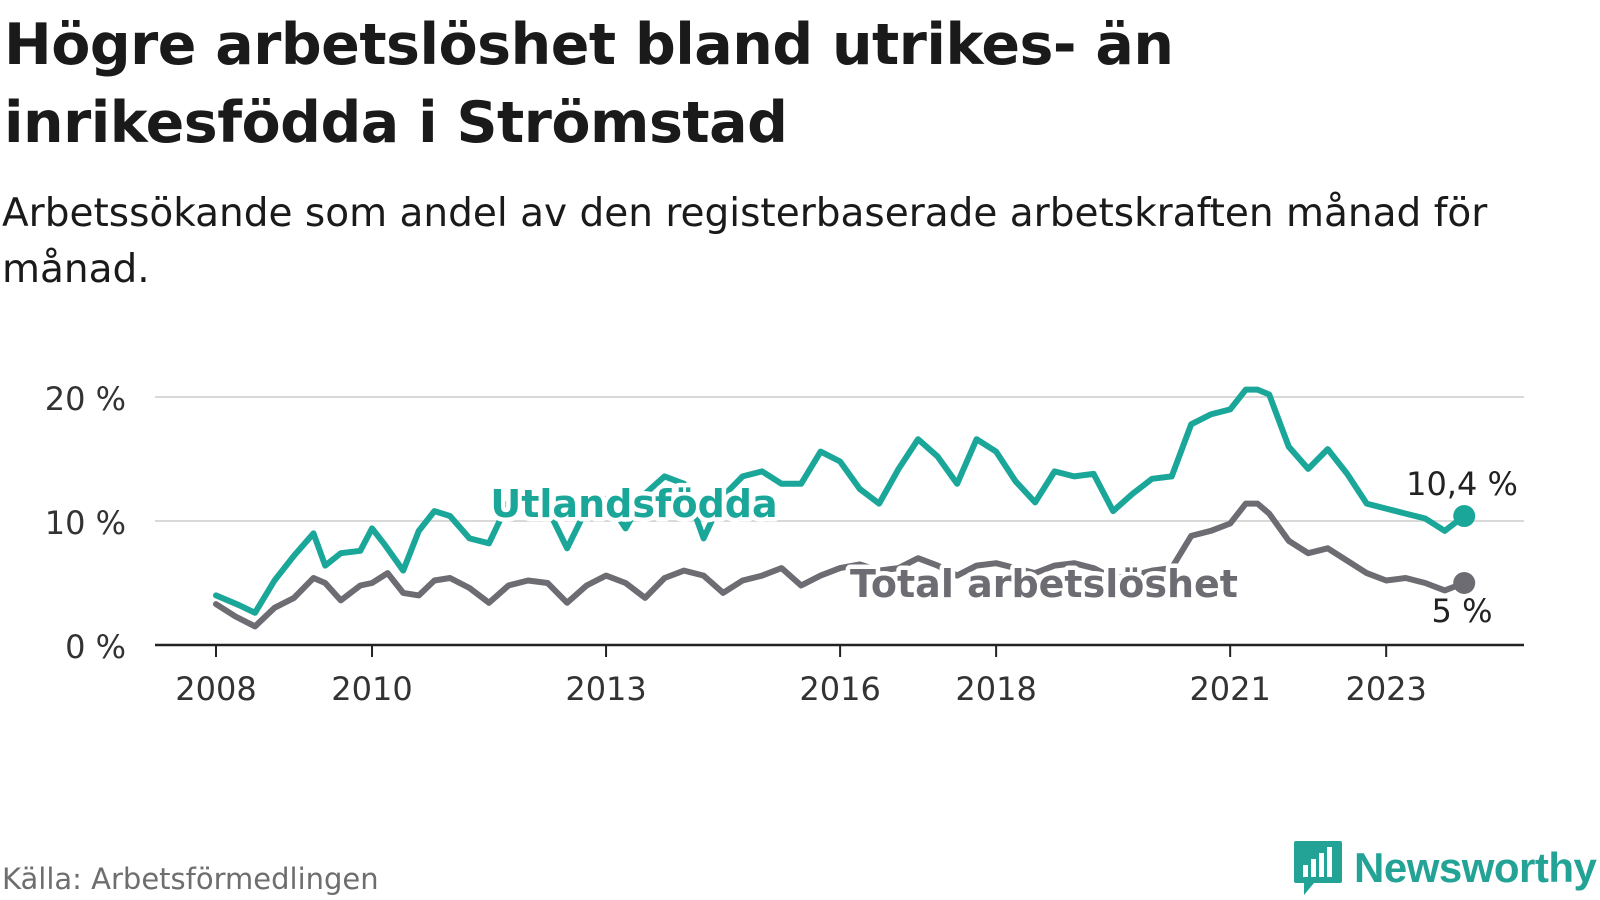  I want to click on brand-logo: Newsworthy, so click(1444, 868).